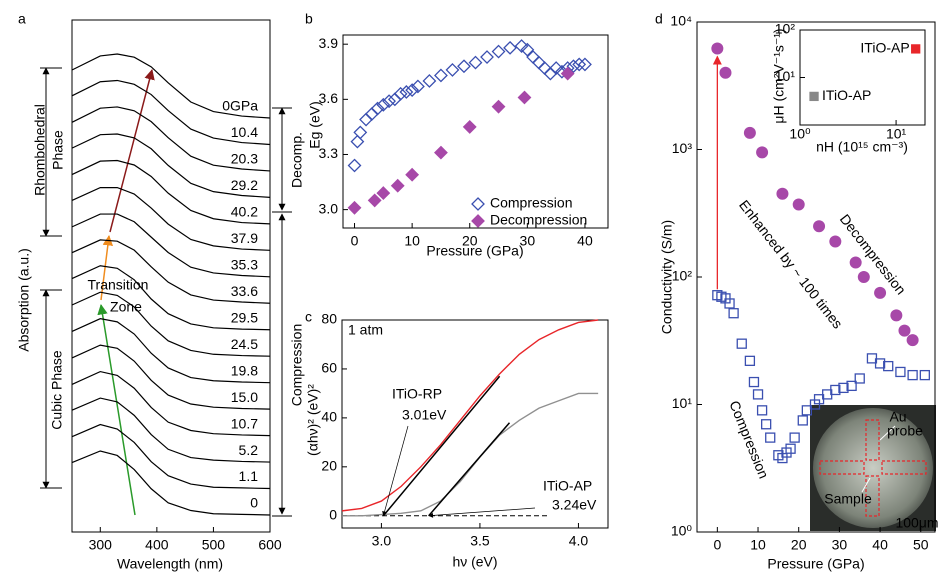 This screenshot has width=943, height=575. I want to click on y-tick-label: 3.9, so click(329, 43).